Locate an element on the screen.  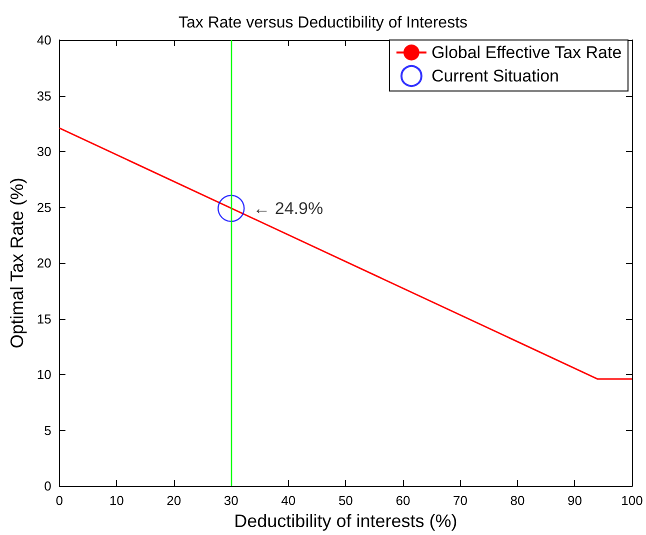
x-tick-label: 40 is located at coordinates (288, 500).